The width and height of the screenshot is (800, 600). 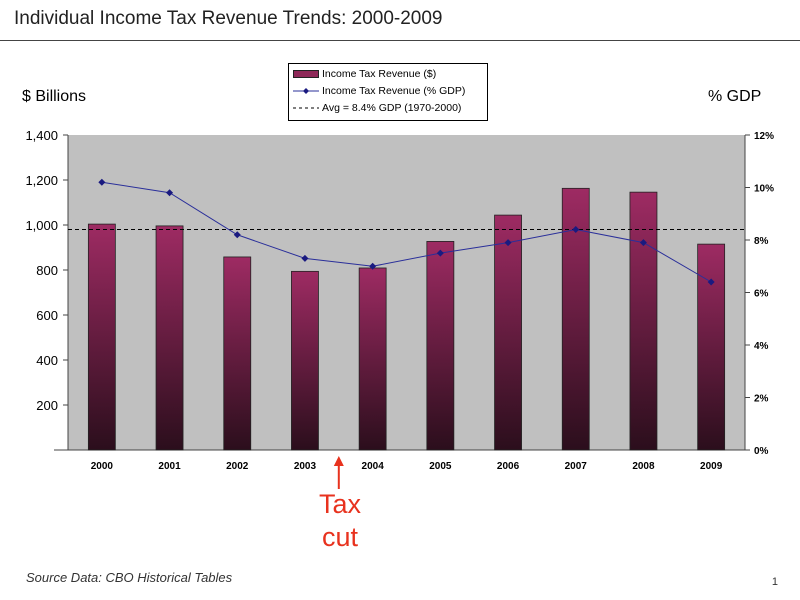 What do you see at coordinates (576, 466) in the screenshot?
I see `x-tick-label: 2007` at bounding box center [576, 466].